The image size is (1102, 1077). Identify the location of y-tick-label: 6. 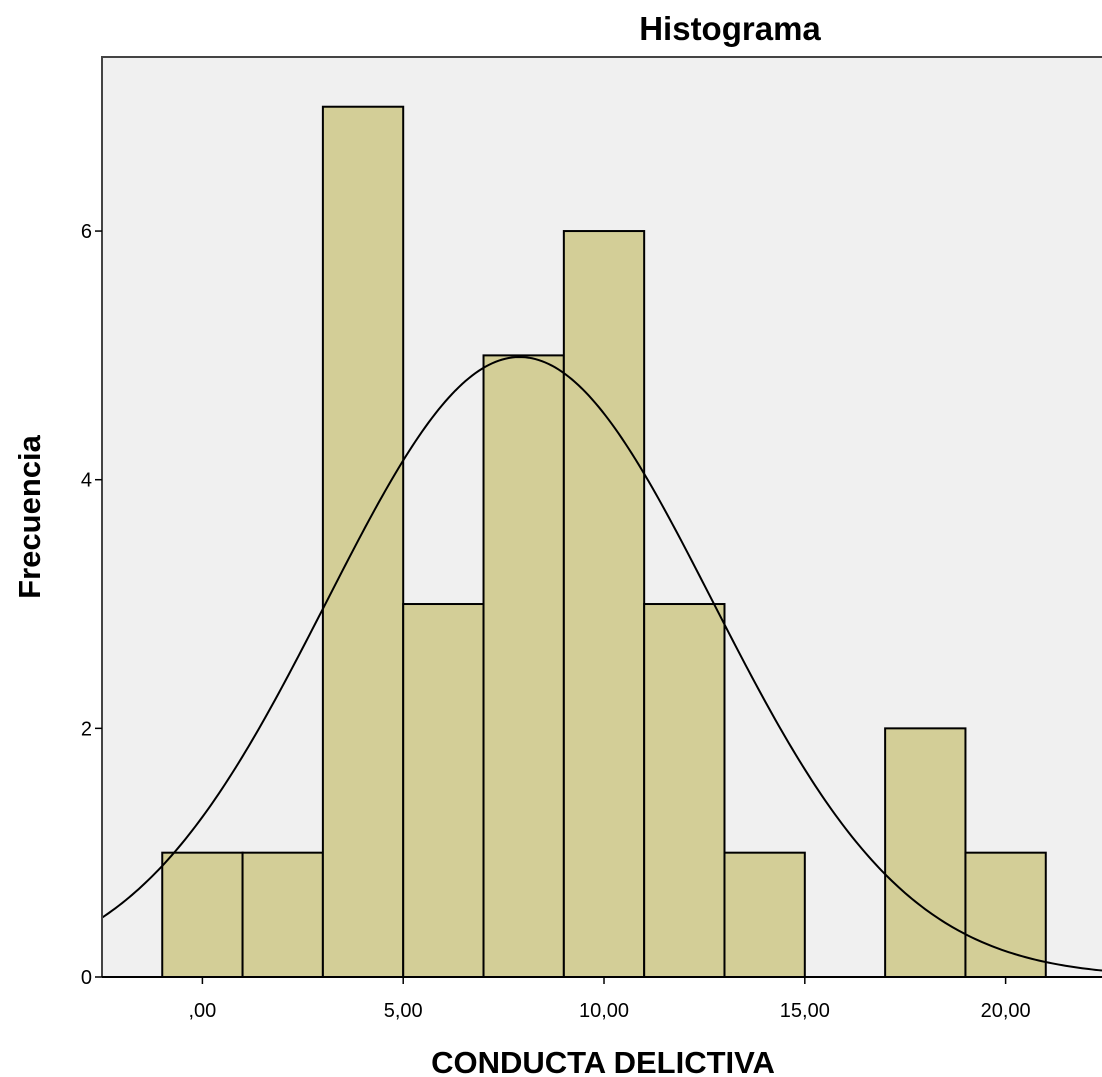
(86, 232).